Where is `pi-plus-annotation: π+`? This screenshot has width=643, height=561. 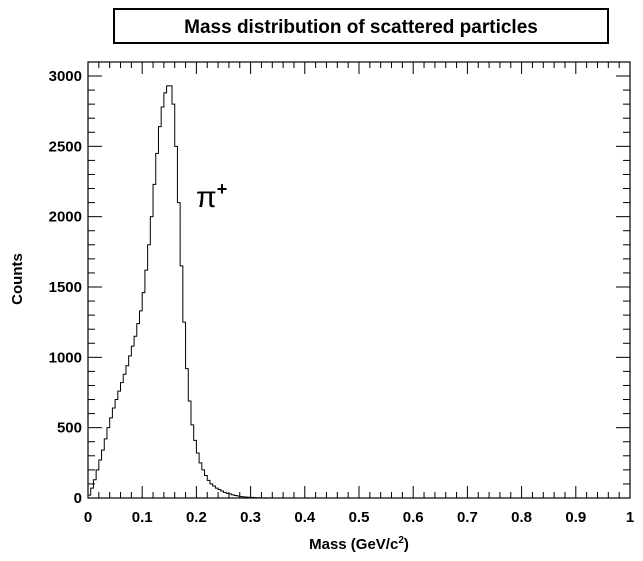
pi-plus-annotation: π+ is located at coordinates (211, 196).